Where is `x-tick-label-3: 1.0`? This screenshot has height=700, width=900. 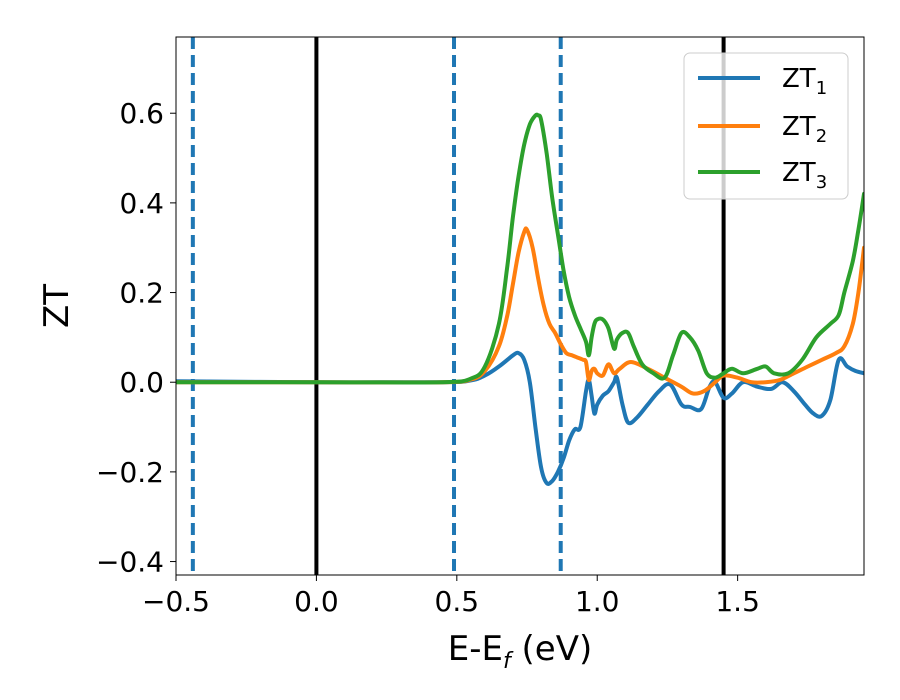
x-tick-label-3: 1.0 is located at coordinates (597, 601).